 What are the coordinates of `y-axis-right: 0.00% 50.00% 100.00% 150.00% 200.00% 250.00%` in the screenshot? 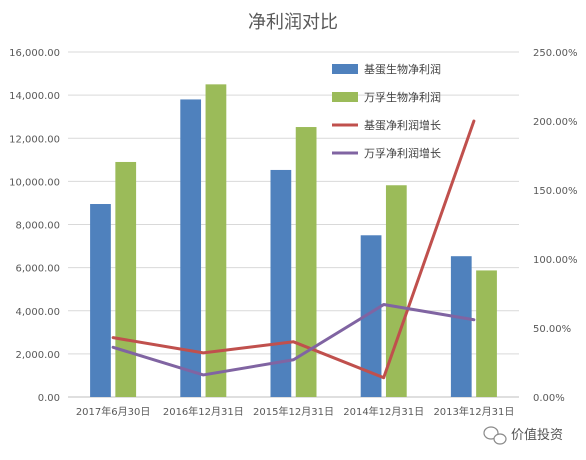 It's located at (555, 226).